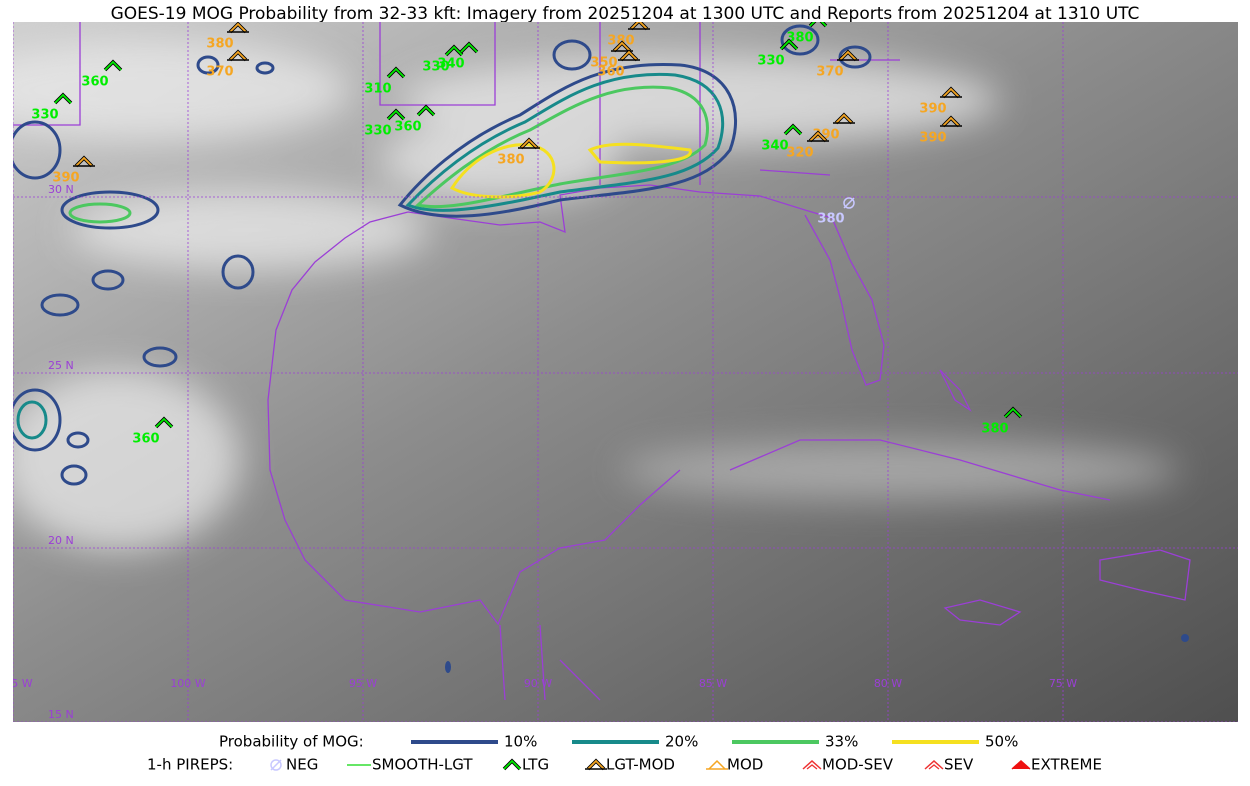 The height and width of the screenshot is (786, 1250). What do you see at coordinates (190, 765) in the screenshot?
I see `legend-title: 1-h PIREPS:` at bounding box center [190, 765].